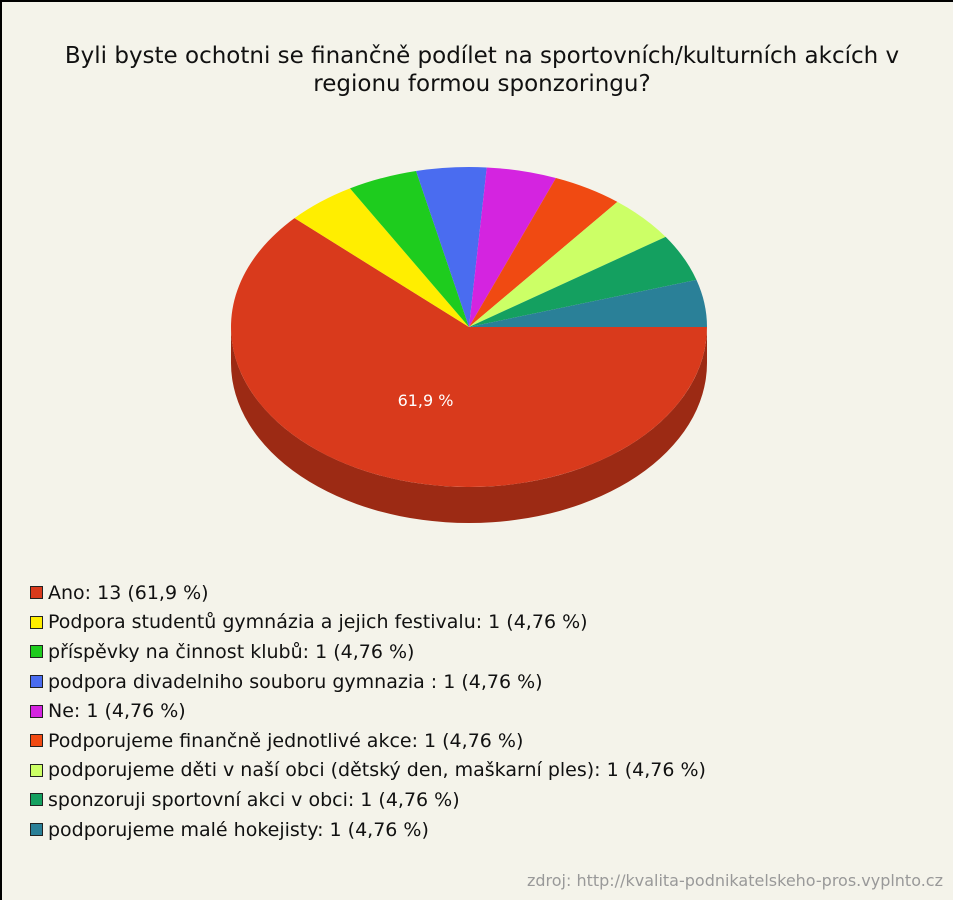  What do you see at coordinates (469, 425) in the screenshot?
I see `slice-side` at bounding box center [469, 425].